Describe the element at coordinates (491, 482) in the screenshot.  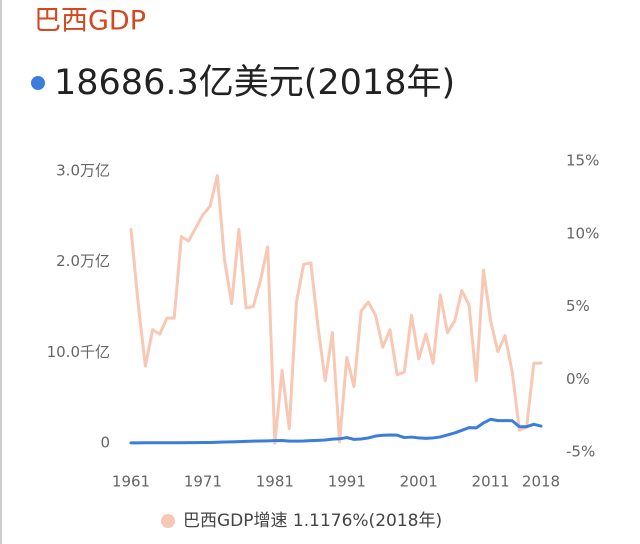
I see `x-tick-label: 2011` at that location.